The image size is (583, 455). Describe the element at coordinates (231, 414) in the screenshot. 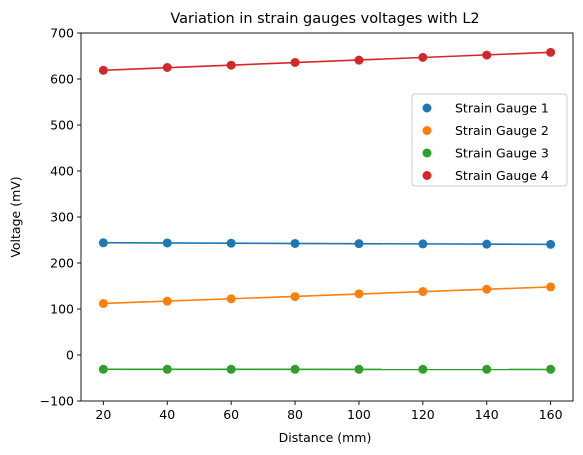

I see `x-tick-label: 60` at that location.